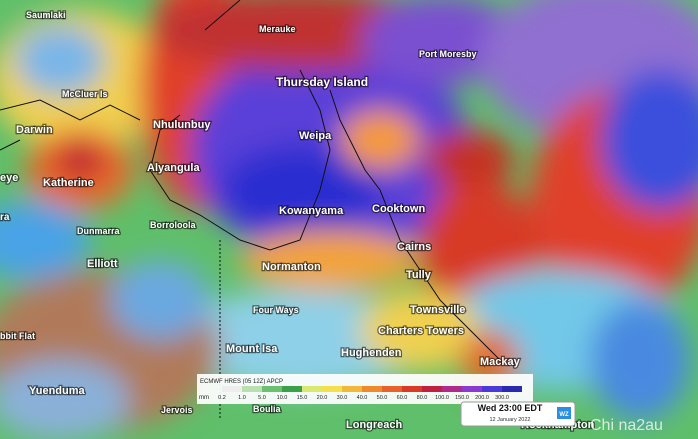  I want to click on place-label: Normanton, so click(291, 267).